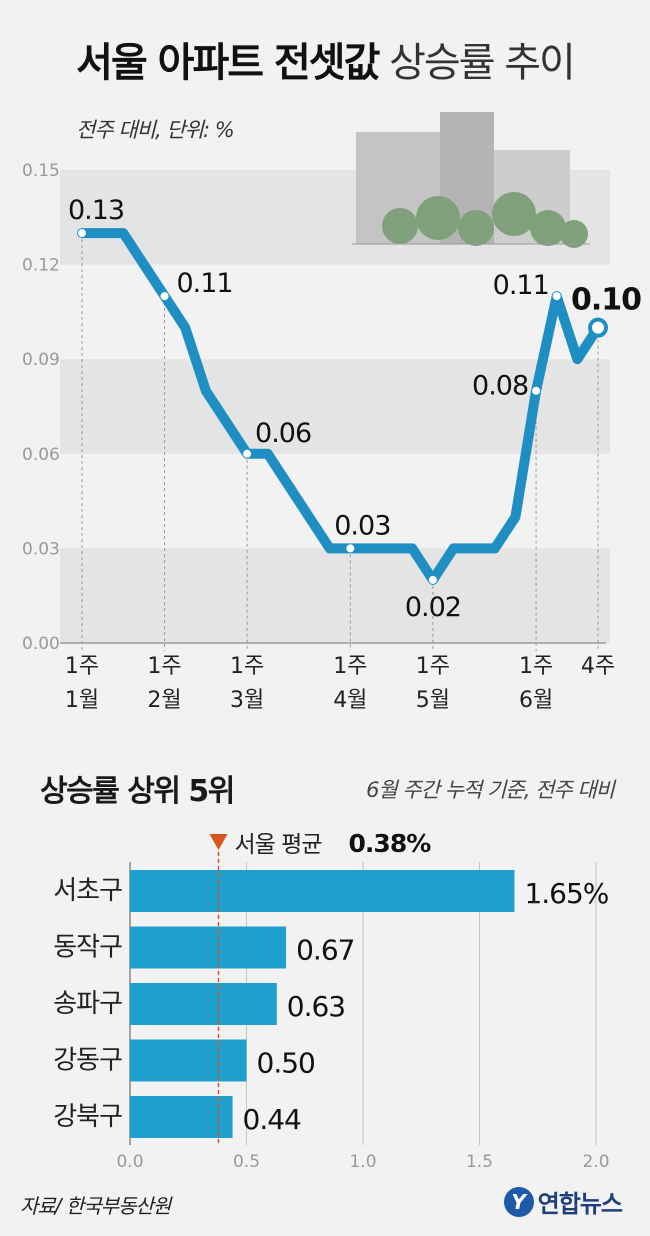 Image resolution: width=650 pixels, height=1236 pixels. I want to click on value-label: 0.63, so click(316, 1006).